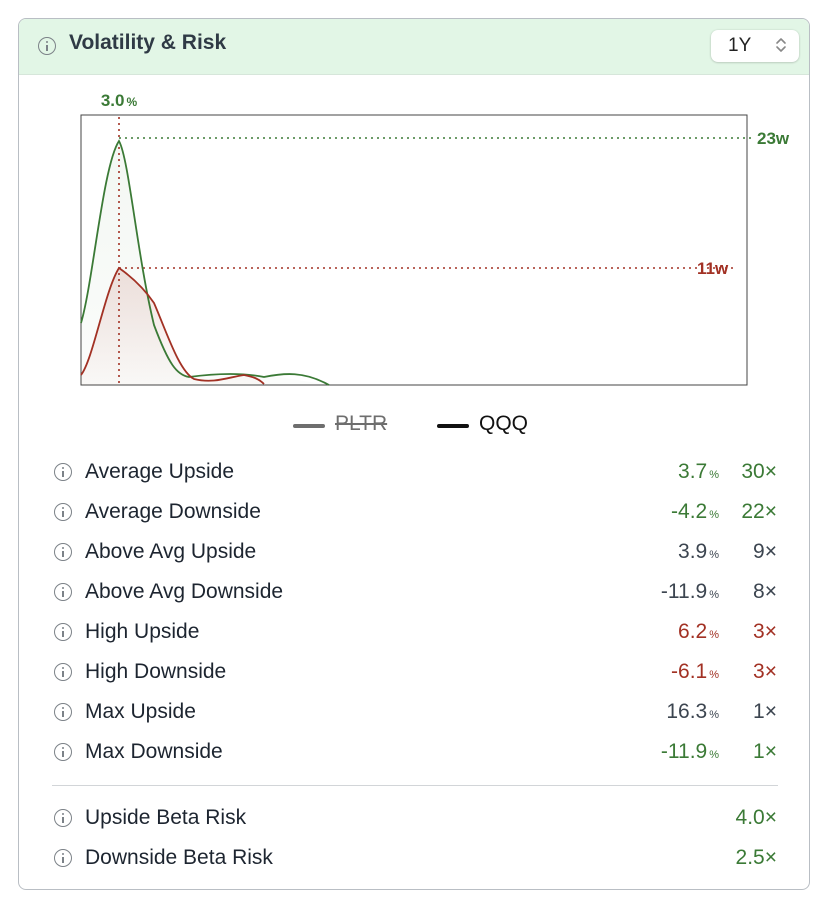  I want to click on period-select: 1Y, so click(755, 46).